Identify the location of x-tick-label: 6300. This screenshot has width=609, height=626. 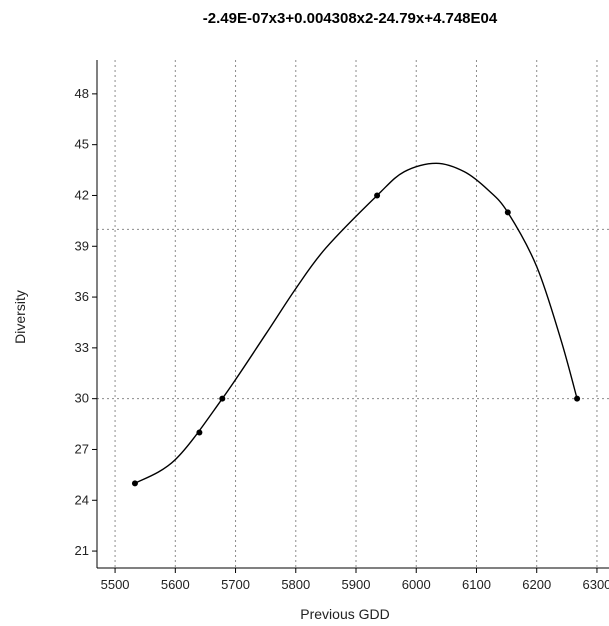
(595, 584).